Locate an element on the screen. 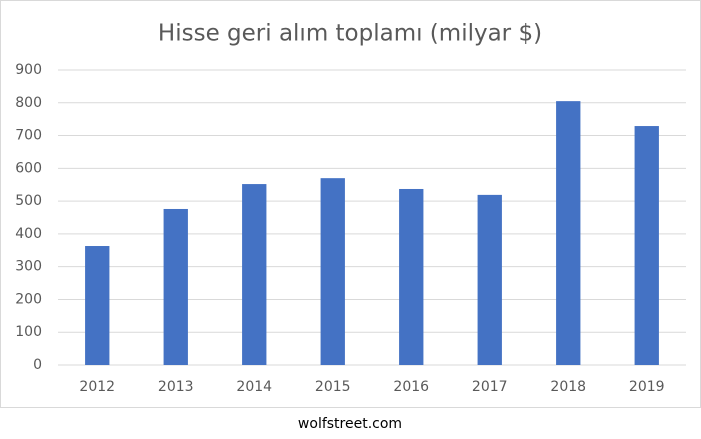 The image size is (701, 439). y-tick-label: 800 is located at coordinates (28, 103).